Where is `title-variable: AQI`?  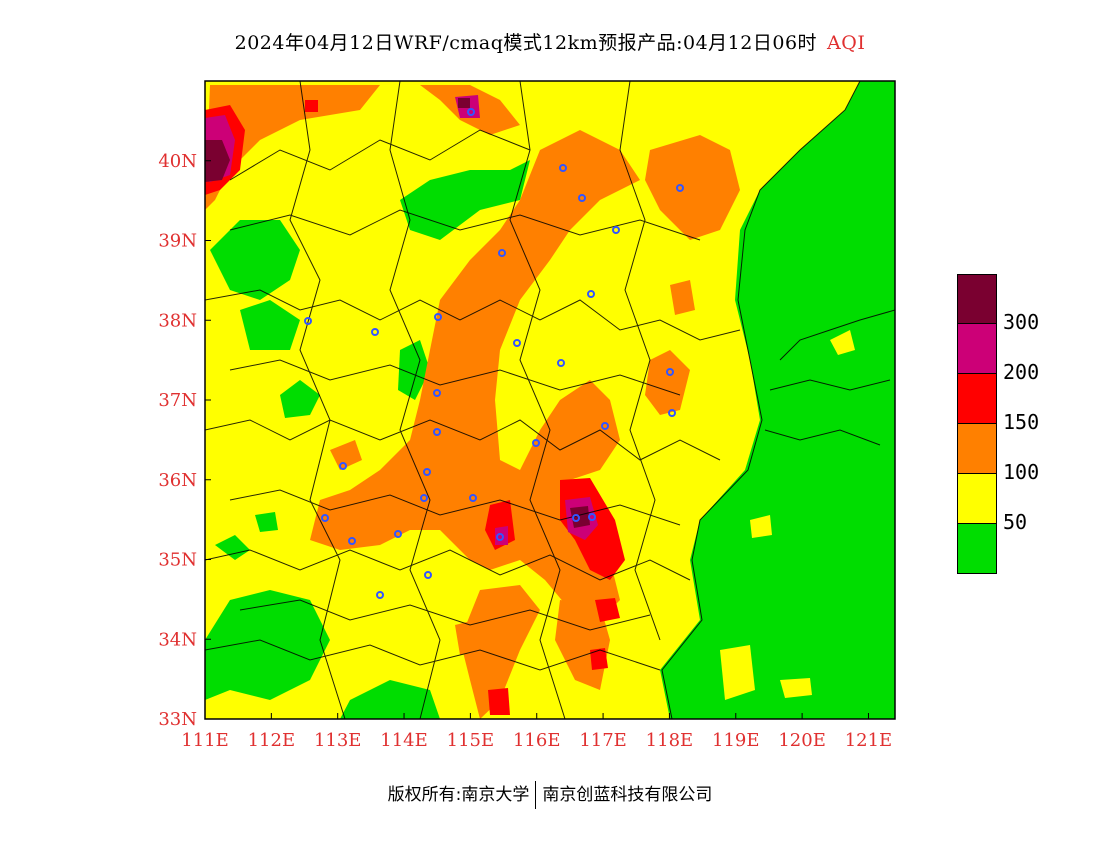 title-variable: AQI is located at coordinates (846, 43).